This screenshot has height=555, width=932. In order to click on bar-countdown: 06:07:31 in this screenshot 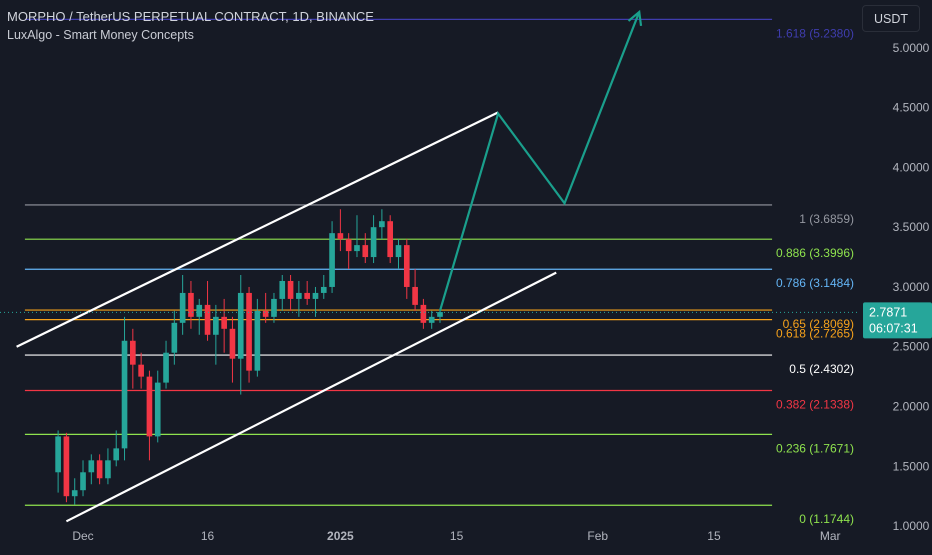, I will do `click(893, 328)`.